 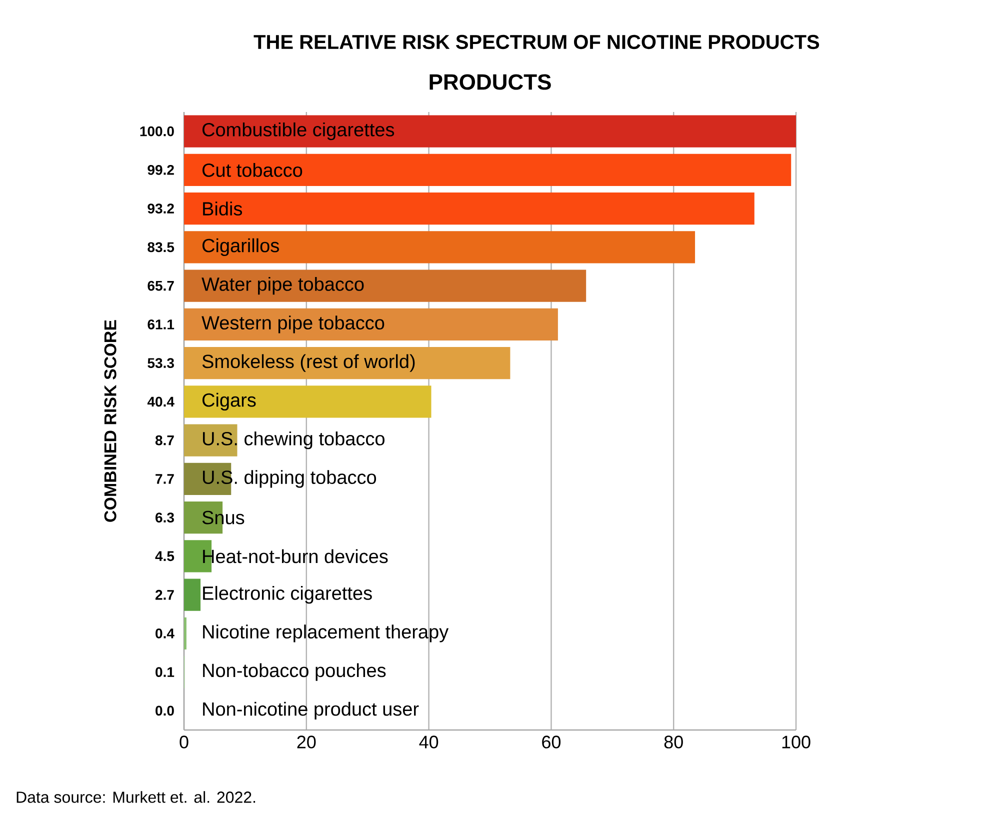 What do you see at coordinates (796, 742) in the screenshot?
I see `x-tick-label: 100` at bounding box center [796, 742].